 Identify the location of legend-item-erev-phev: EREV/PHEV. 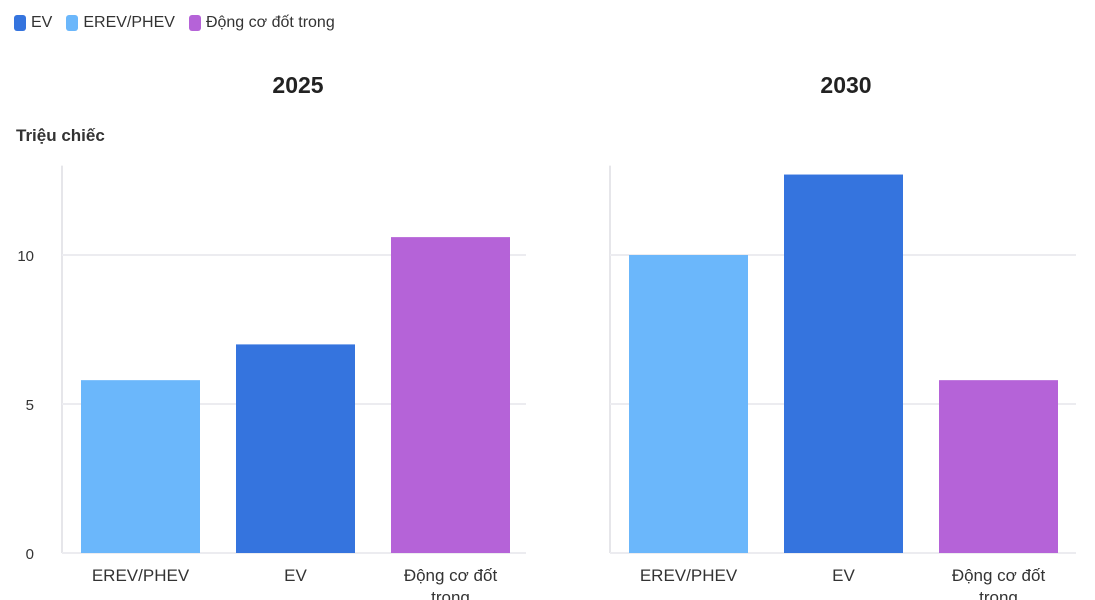
(120, 23).